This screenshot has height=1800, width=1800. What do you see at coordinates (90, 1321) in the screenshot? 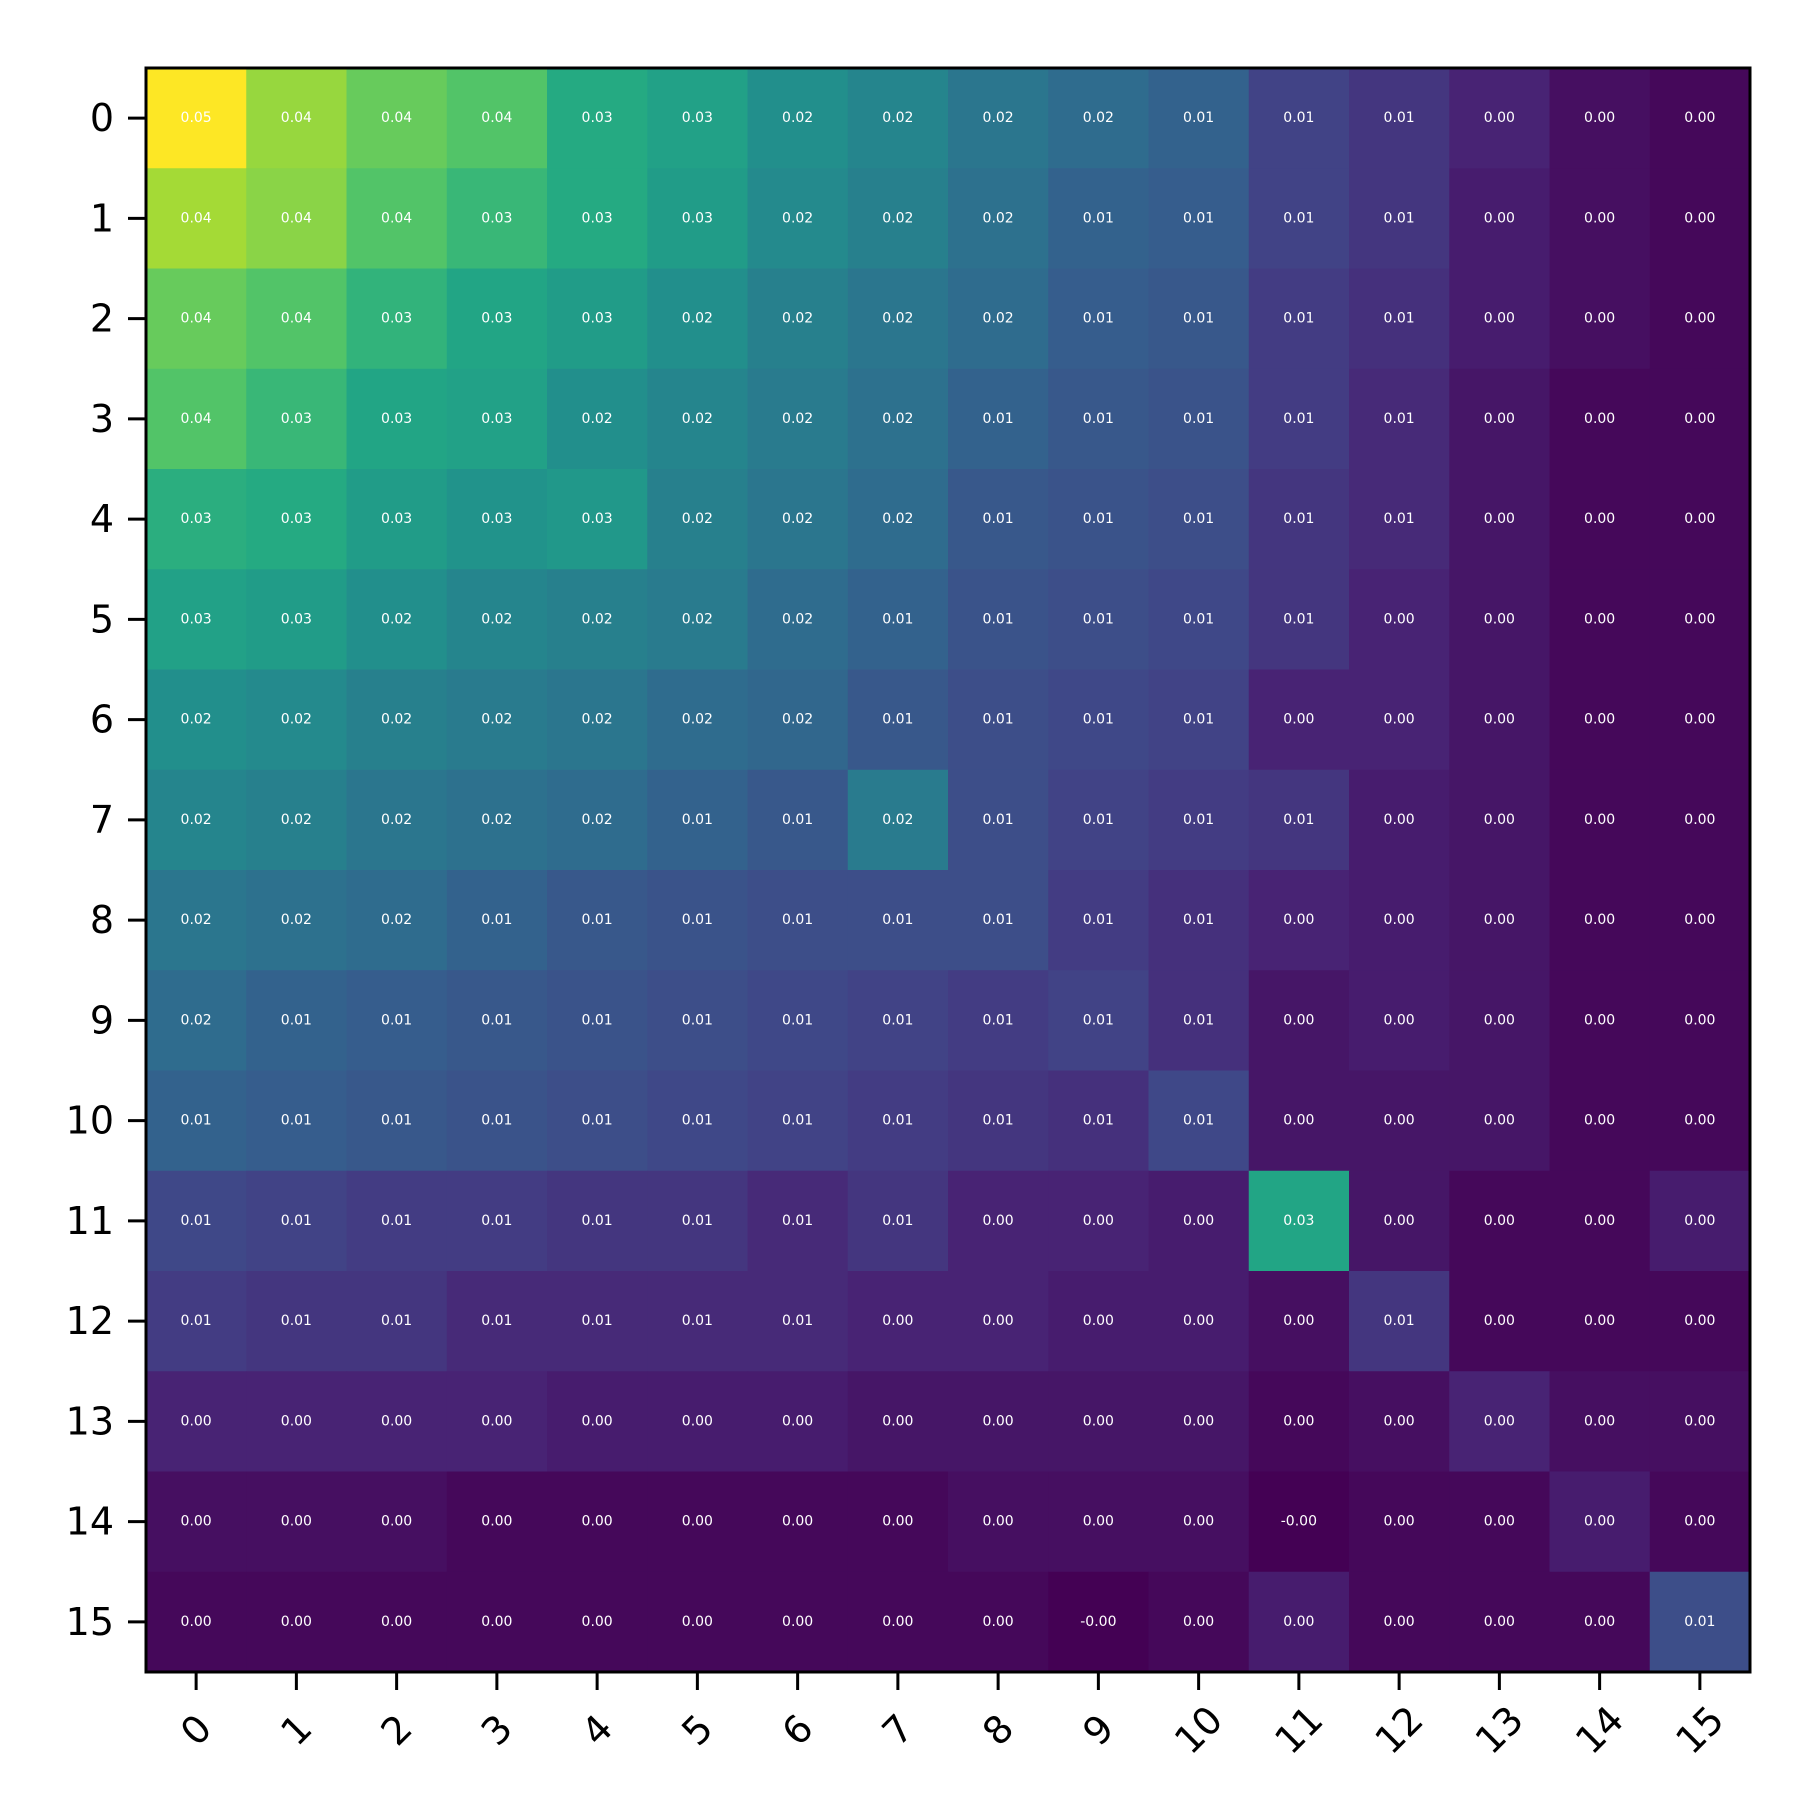
I see `y-tick-label: 12` at bounding box center [90, 1321].